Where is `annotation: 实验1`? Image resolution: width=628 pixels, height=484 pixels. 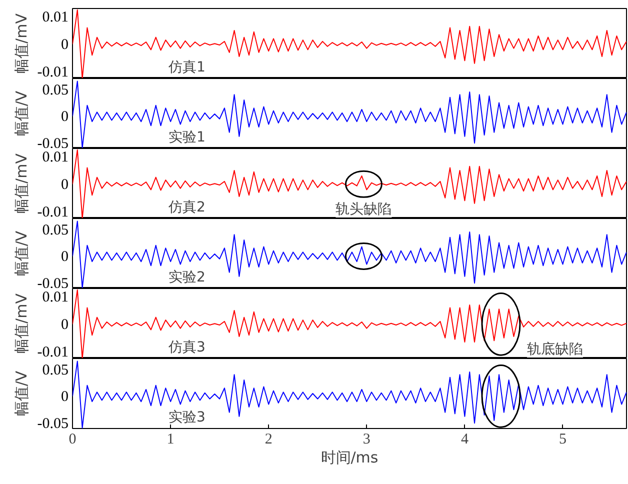 annotation: 实验1 is located at coordinates (187, 138).